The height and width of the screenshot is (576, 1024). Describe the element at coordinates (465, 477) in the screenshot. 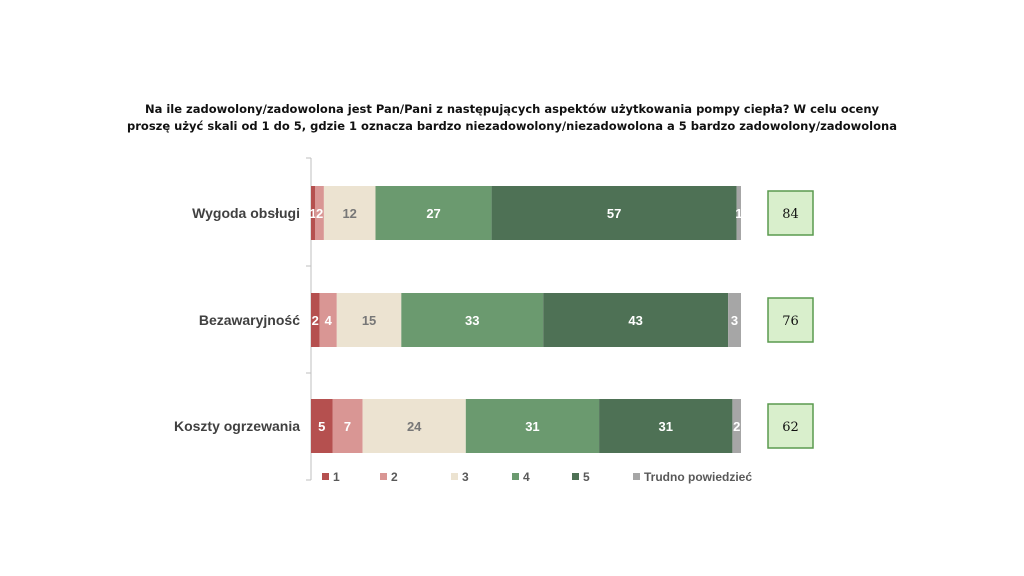

I see `legend-label-3: 3` at that location.